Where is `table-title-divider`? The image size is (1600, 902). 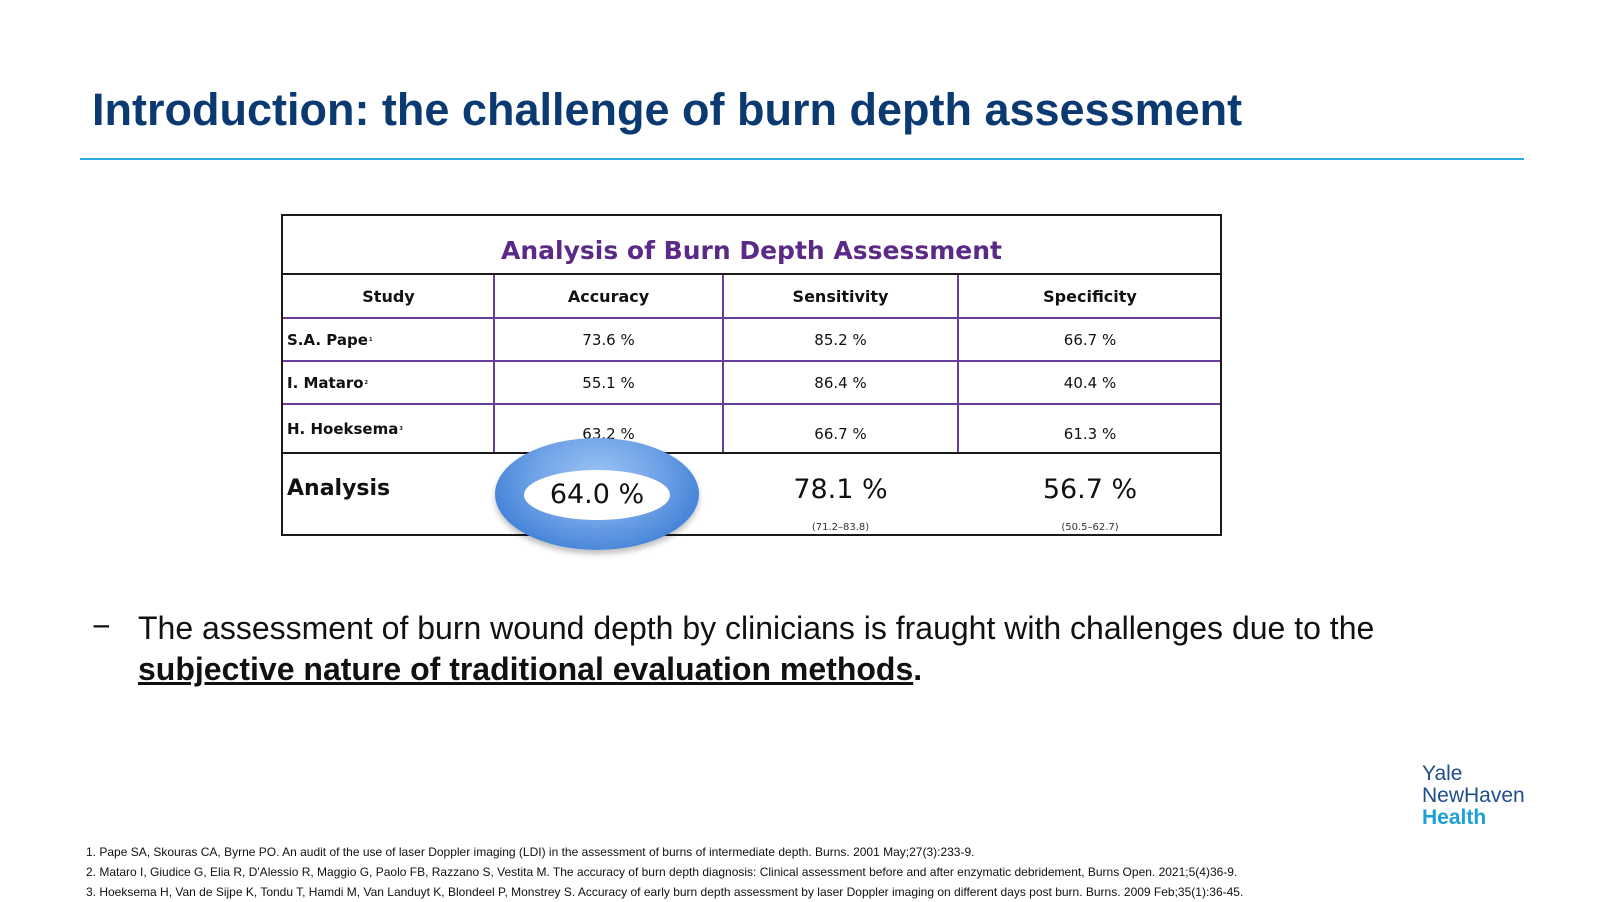 table-title-divider is located at coordinates (751, 274).